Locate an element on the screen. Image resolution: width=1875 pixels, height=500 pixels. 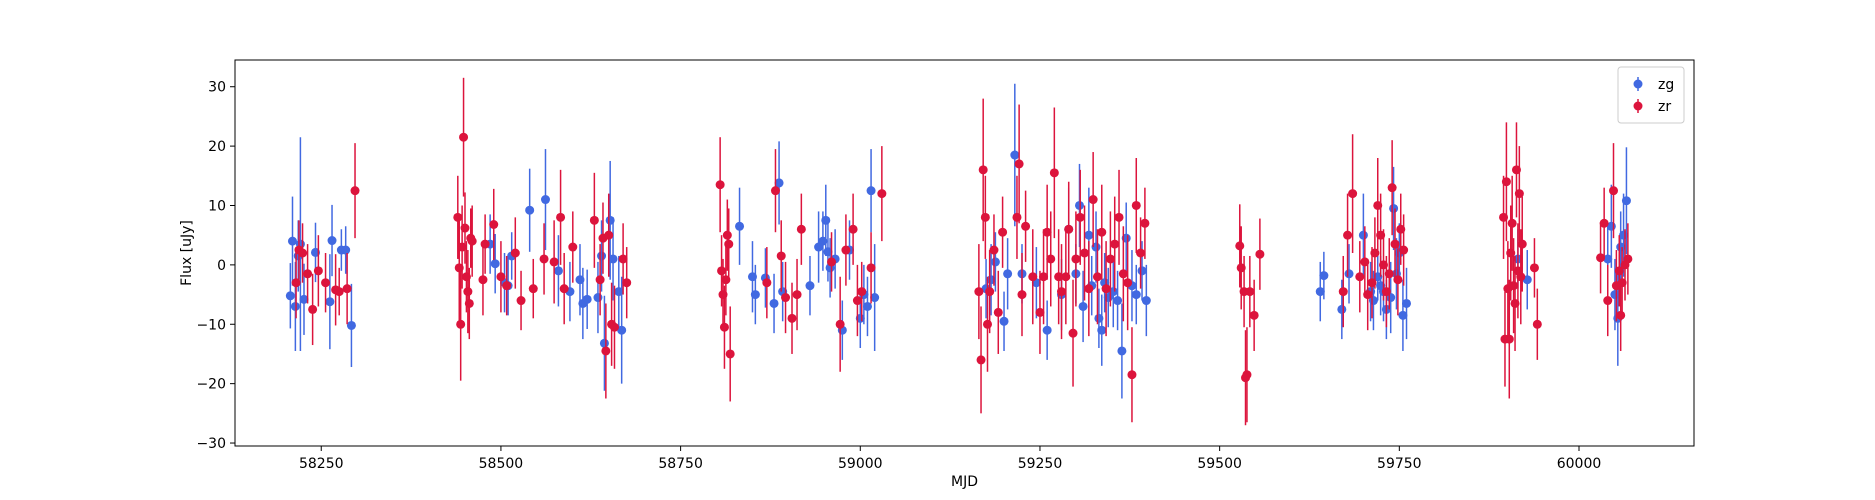
x-tick-label: 59500 is located at coordinates (1219, 464).